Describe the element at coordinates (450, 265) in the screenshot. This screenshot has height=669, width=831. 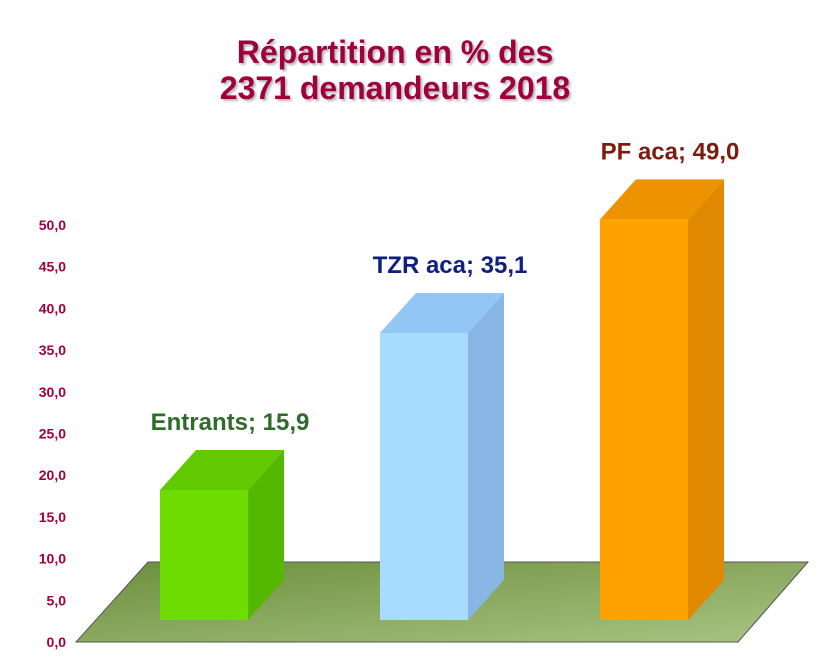
I see `data-label: TZR aca; 35,1` at that location.